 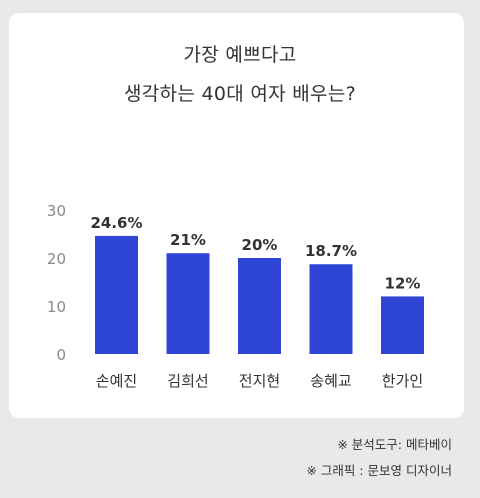 What do you see at coordinates (402, 381) in the screenshot?
I see `category-label: 한가인` at bounding box center [402, 381].